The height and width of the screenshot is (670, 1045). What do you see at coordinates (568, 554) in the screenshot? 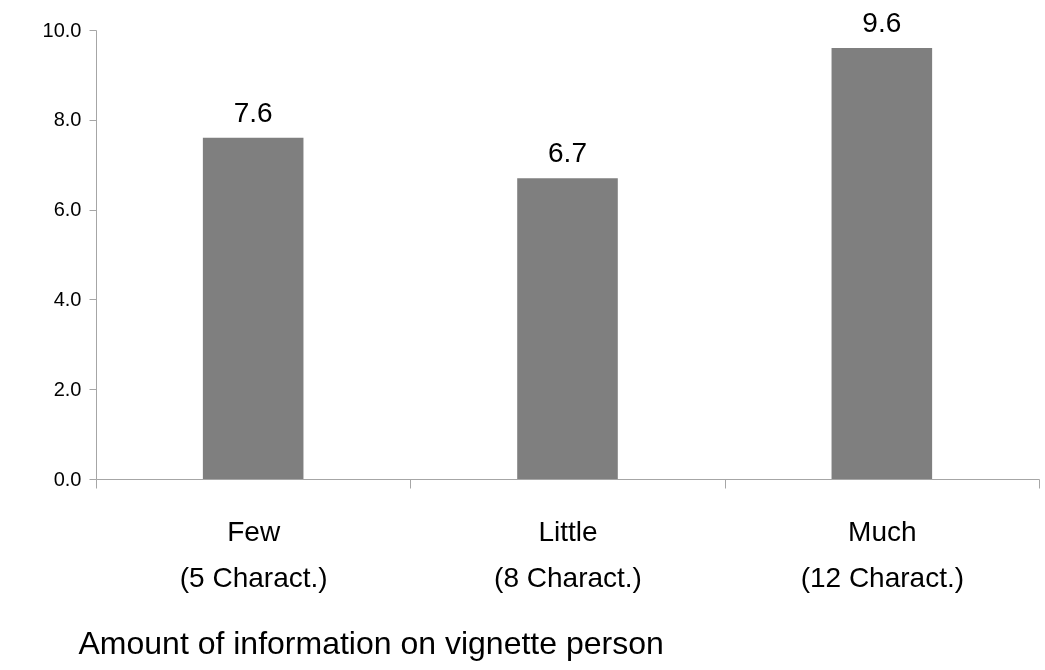
I see `x-tick-label: Little (8 Charact.)` at bounding box center [568, 554].